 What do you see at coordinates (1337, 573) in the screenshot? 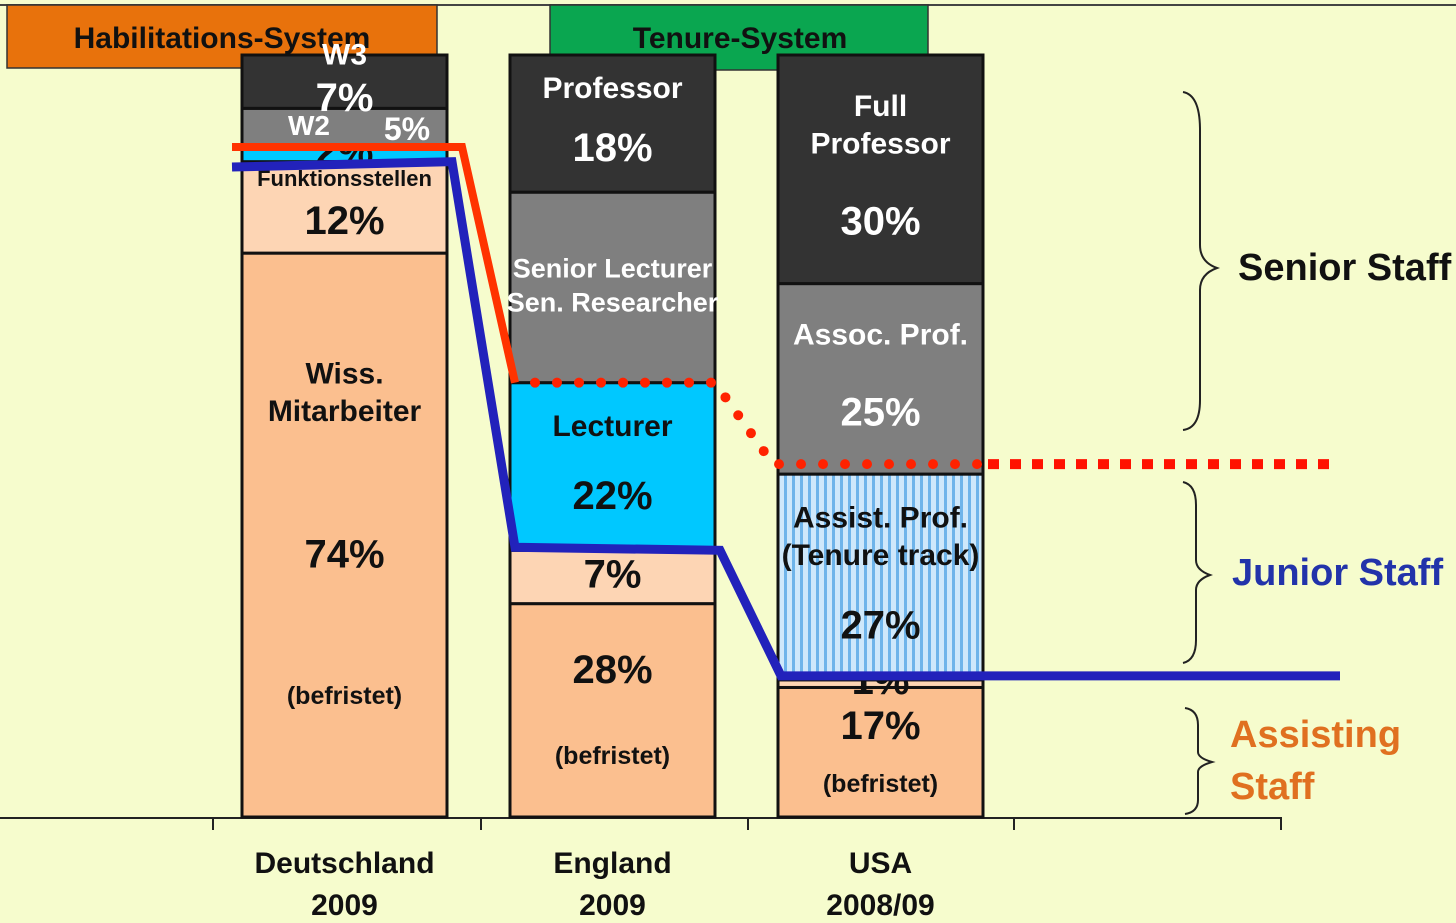
I see `group-label: Junior Staff` at bounding box center [1337, 573].